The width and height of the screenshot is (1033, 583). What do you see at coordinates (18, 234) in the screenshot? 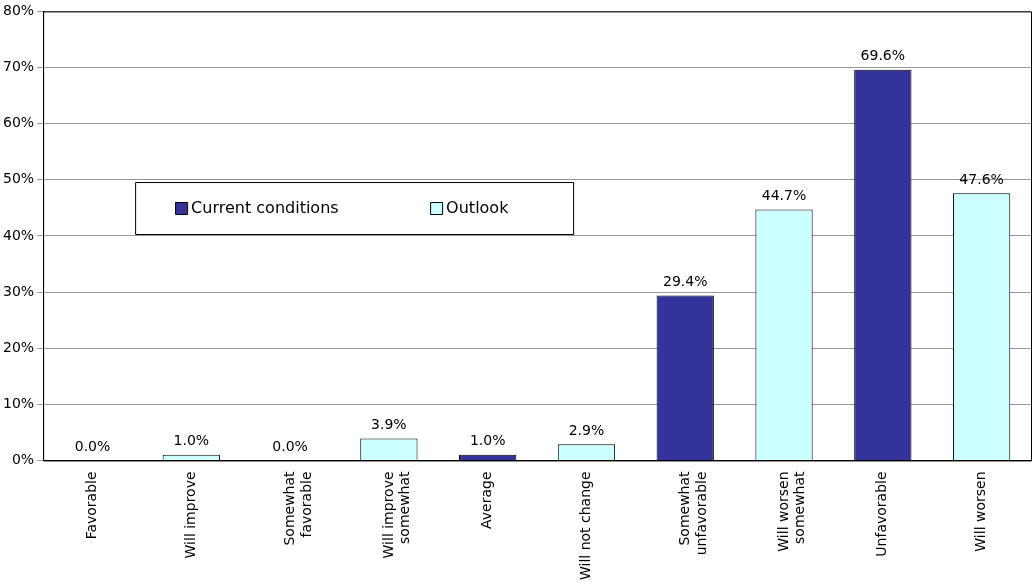
I see `y-tick-label: 40%` at bounding box center [18, 234].